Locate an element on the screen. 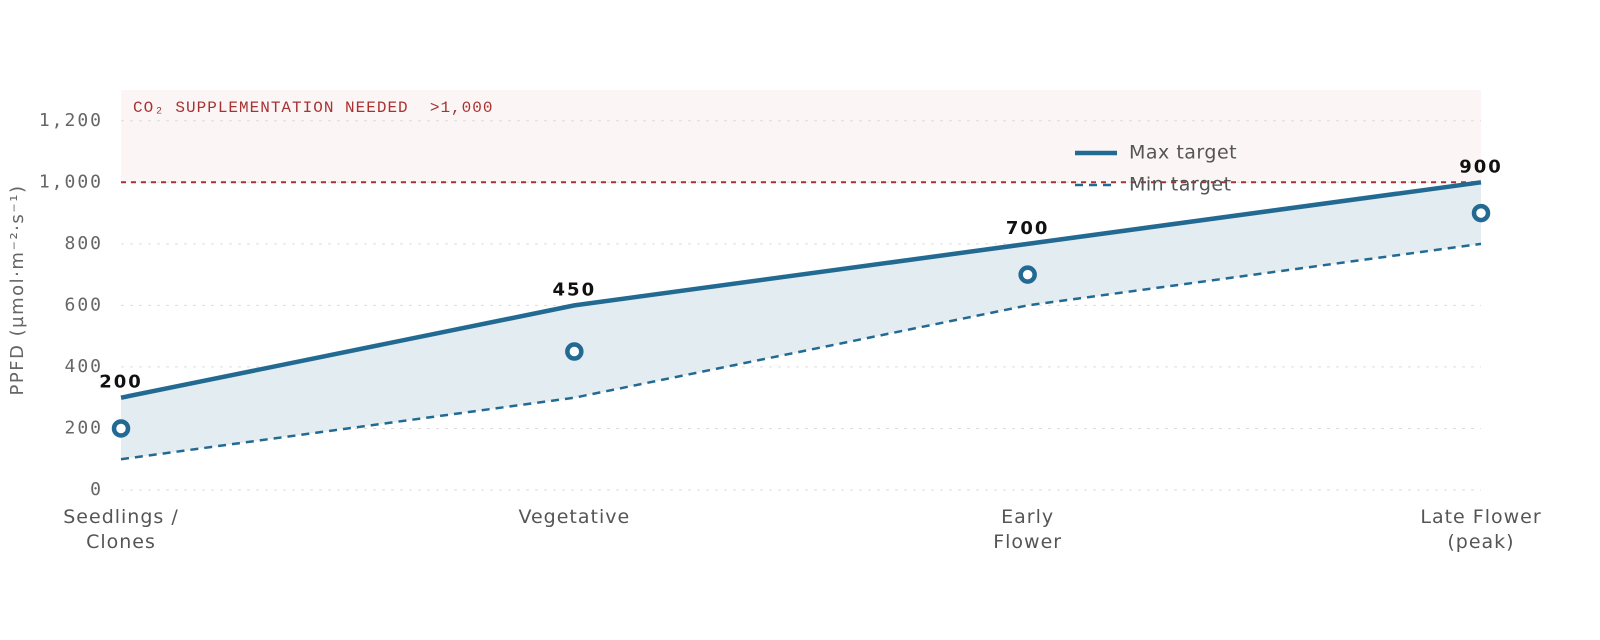  point-label: 450 is located at coordinates (575, 289).